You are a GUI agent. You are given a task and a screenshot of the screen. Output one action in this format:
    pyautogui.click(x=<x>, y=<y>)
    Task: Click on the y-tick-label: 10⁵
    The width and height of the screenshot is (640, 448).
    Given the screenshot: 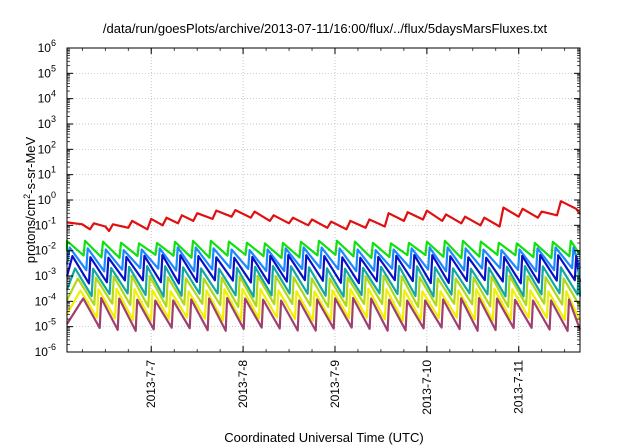 What is the action you would take?
    pyautogui.click(x=47, y=71)
    